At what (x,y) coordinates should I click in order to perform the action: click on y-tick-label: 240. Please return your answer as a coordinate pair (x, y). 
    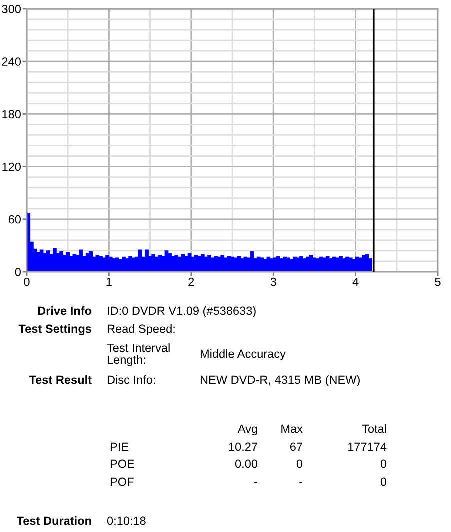
    Looking at the image, I should click on (11, 62).